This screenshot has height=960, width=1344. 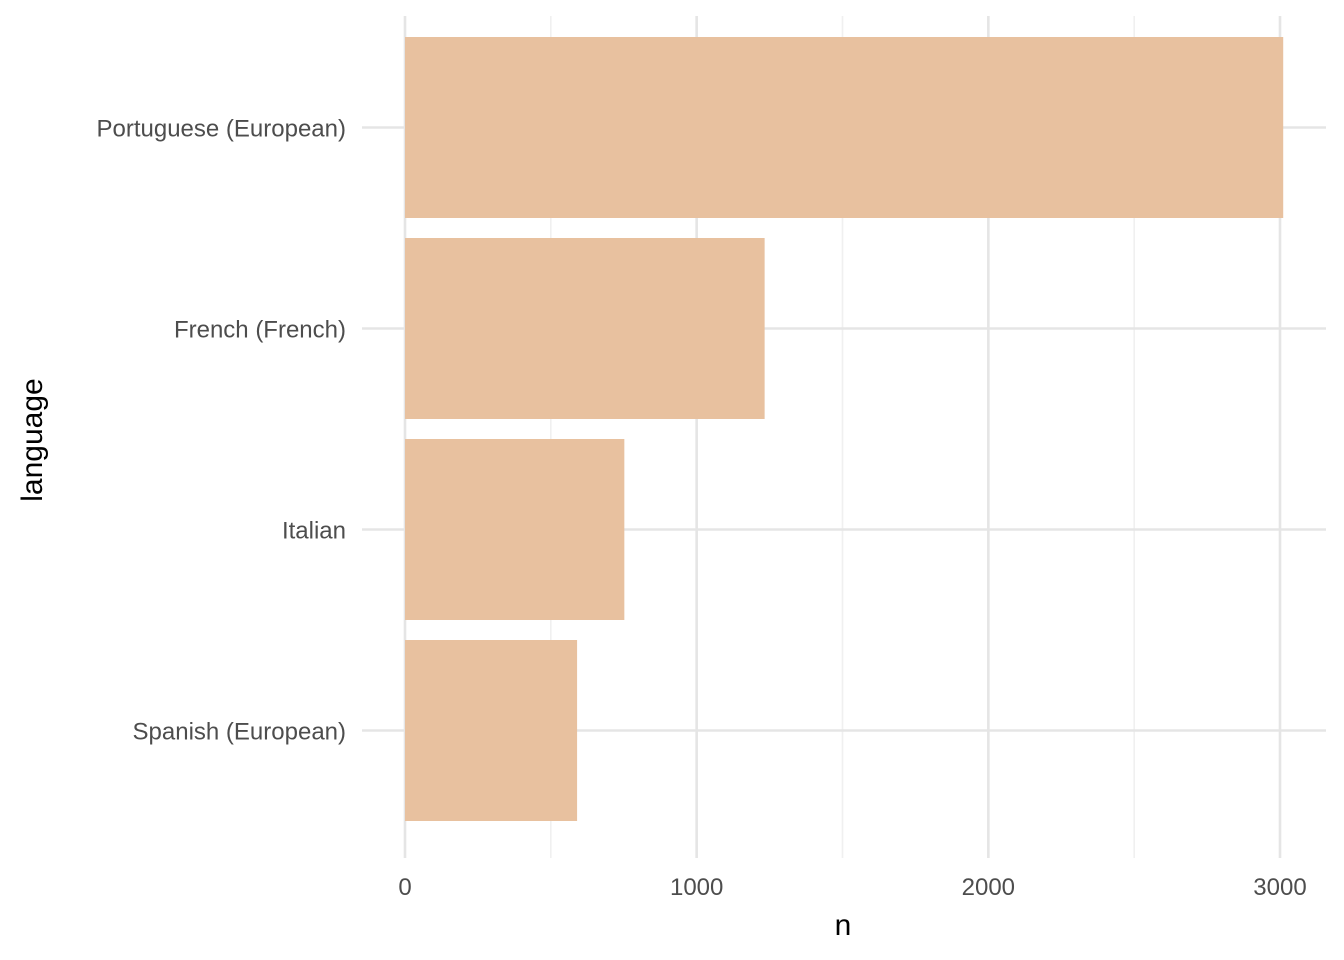 I want to click on x-tick-label: 3000, so click(x=1279, y=887).